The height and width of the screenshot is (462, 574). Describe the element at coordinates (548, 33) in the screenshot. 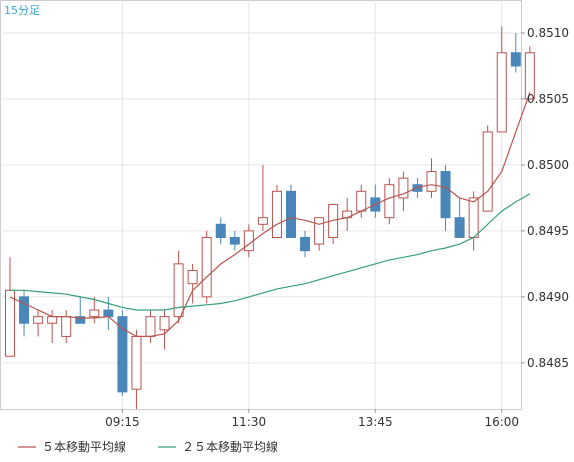

I see `y-tick-label: 0.8510` at that location.